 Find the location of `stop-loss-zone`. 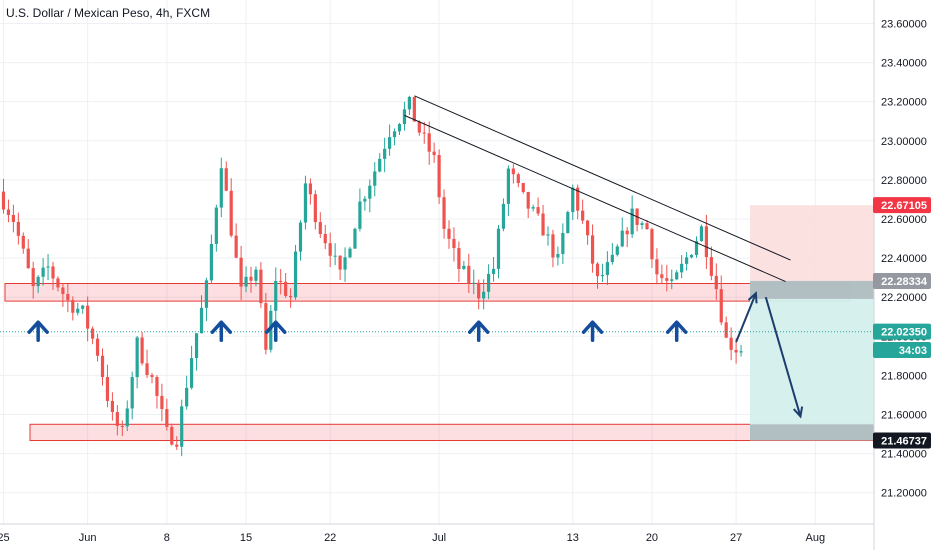

stop-loss-zone is located at coordinates (812, 243).